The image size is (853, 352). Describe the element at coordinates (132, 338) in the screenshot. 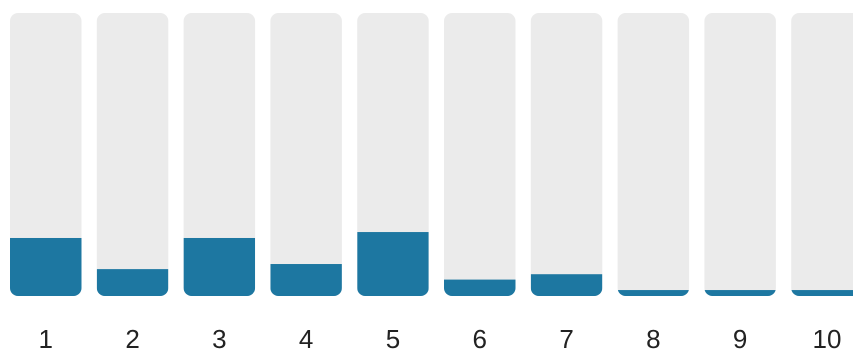

I see `x-tick-label-2: 2` at that location.